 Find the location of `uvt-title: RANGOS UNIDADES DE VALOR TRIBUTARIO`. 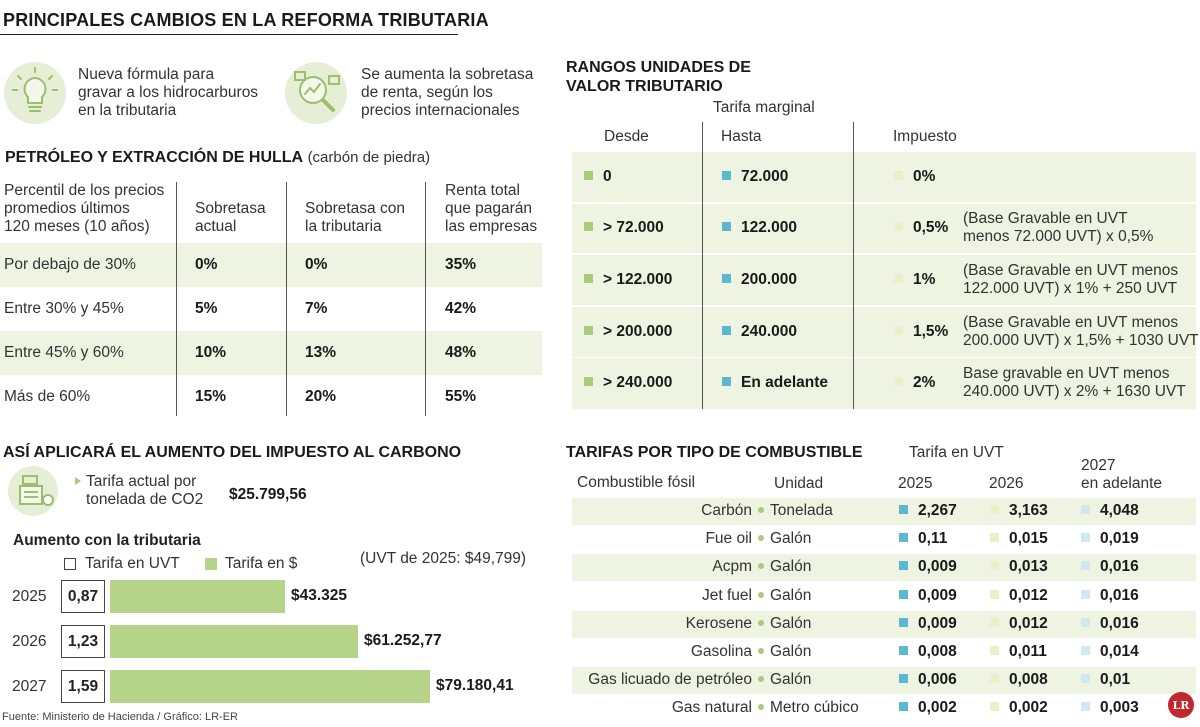

uvt-title: RANGOS UNIDADES DE VALOR TRIBUTARIO is located at coordinates (658, 77).